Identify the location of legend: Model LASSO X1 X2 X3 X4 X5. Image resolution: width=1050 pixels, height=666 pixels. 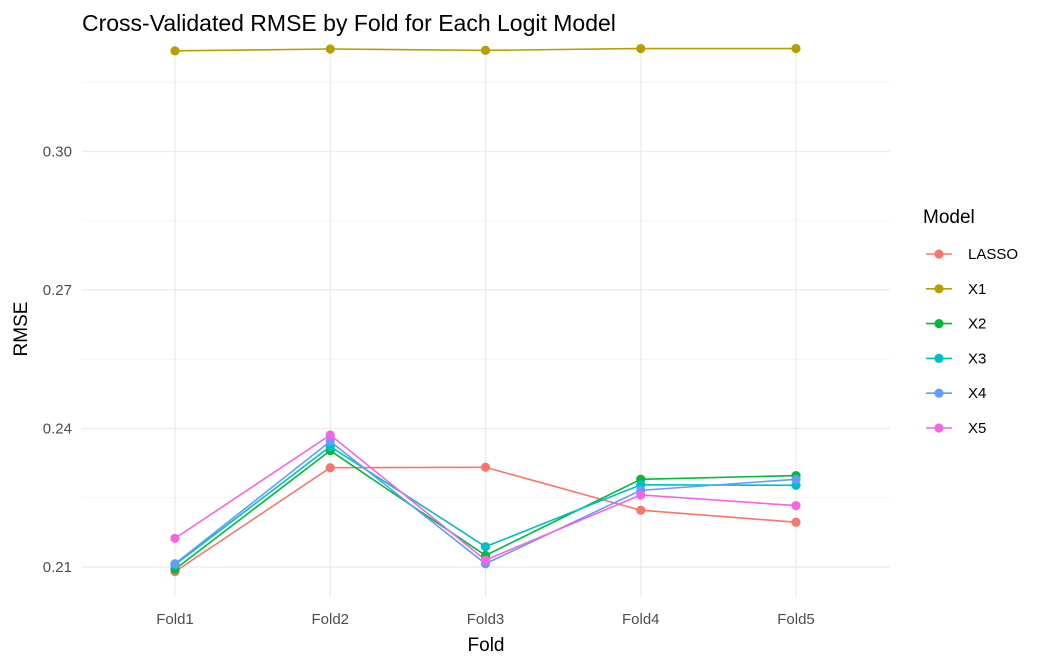
(970, 322).